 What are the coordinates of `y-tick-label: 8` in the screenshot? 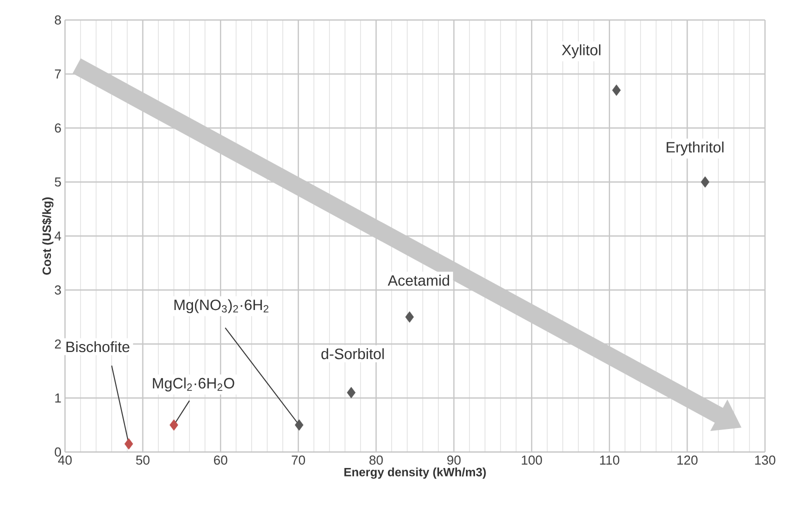 It's located at (57, 20).